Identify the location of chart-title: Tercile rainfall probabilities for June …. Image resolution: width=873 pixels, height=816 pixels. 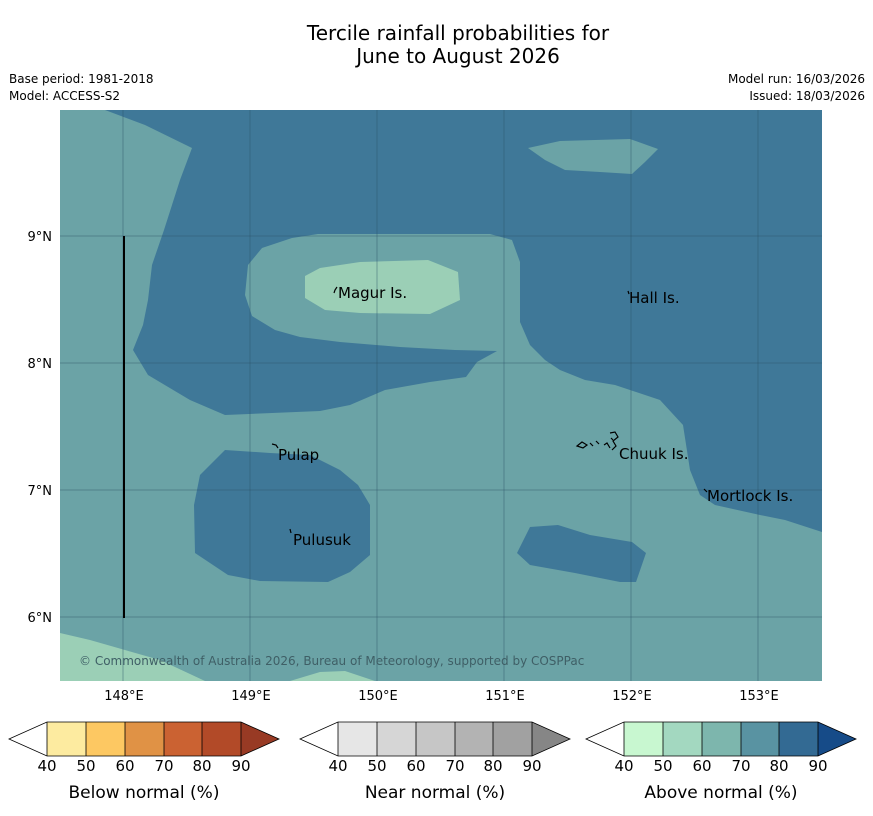
(436, 45).